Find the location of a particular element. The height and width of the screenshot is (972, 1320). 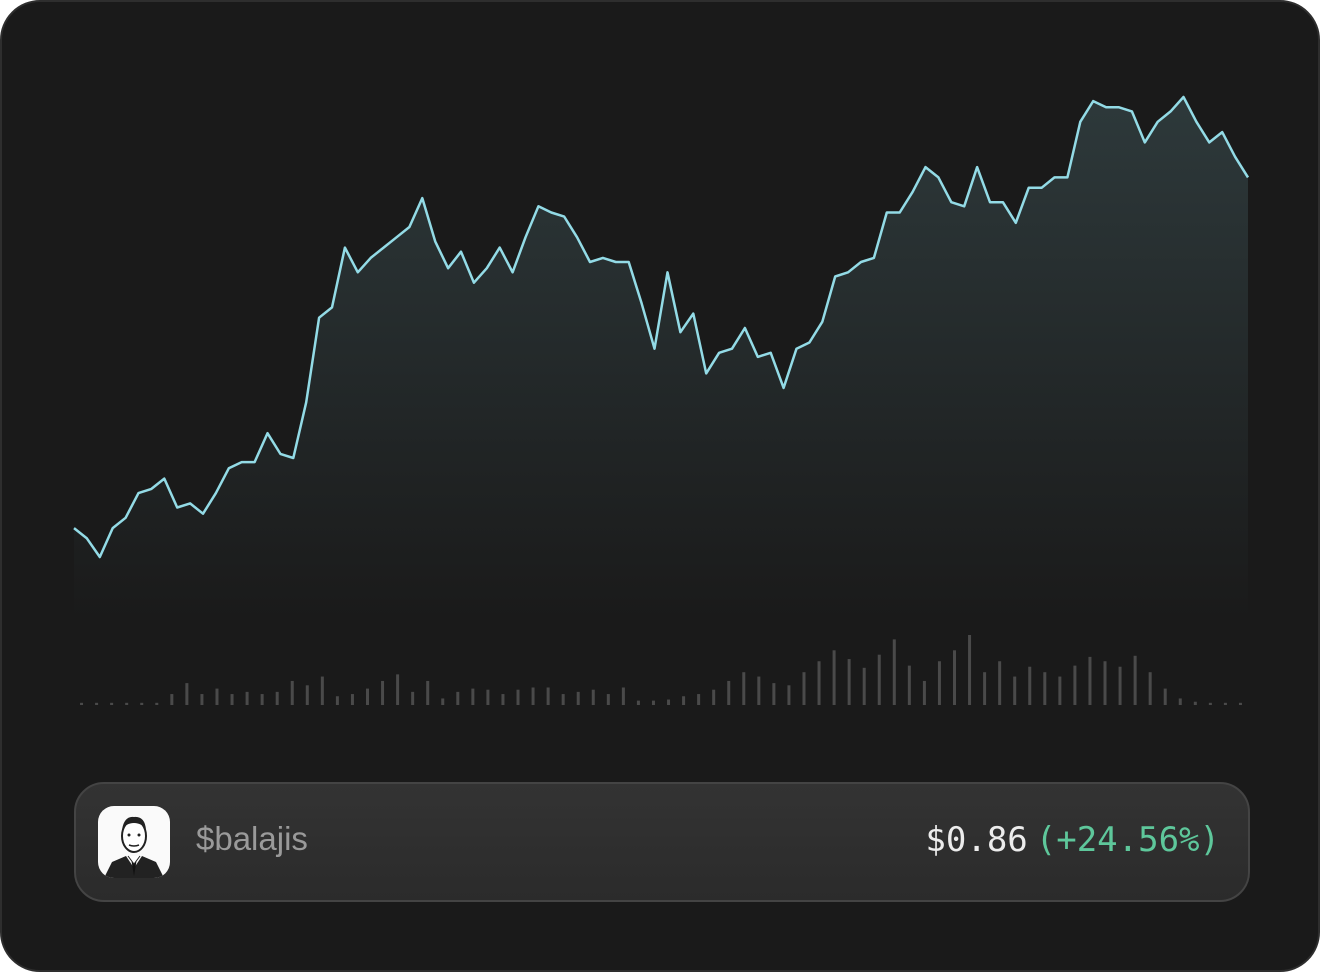

quote: $0.86 (+24.56%) is located at coordinates (1072, 840).